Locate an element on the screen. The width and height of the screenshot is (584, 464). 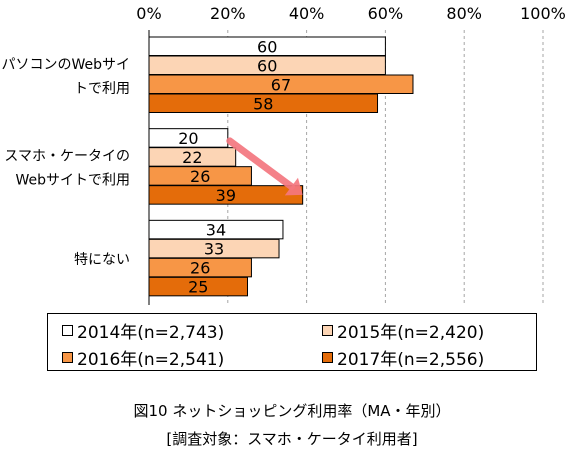
legend-label-2016: 2016年(n=2,541) is located at coordinates (151, 360).